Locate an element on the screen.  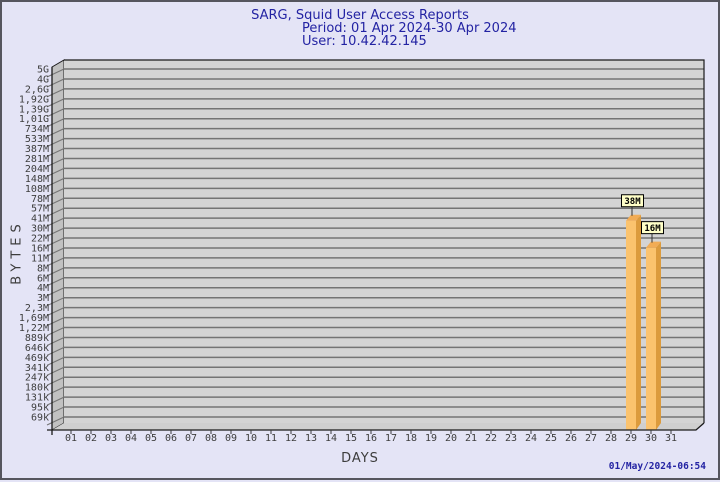
x-tick-label: 17 is located at coordinates (391, 438).